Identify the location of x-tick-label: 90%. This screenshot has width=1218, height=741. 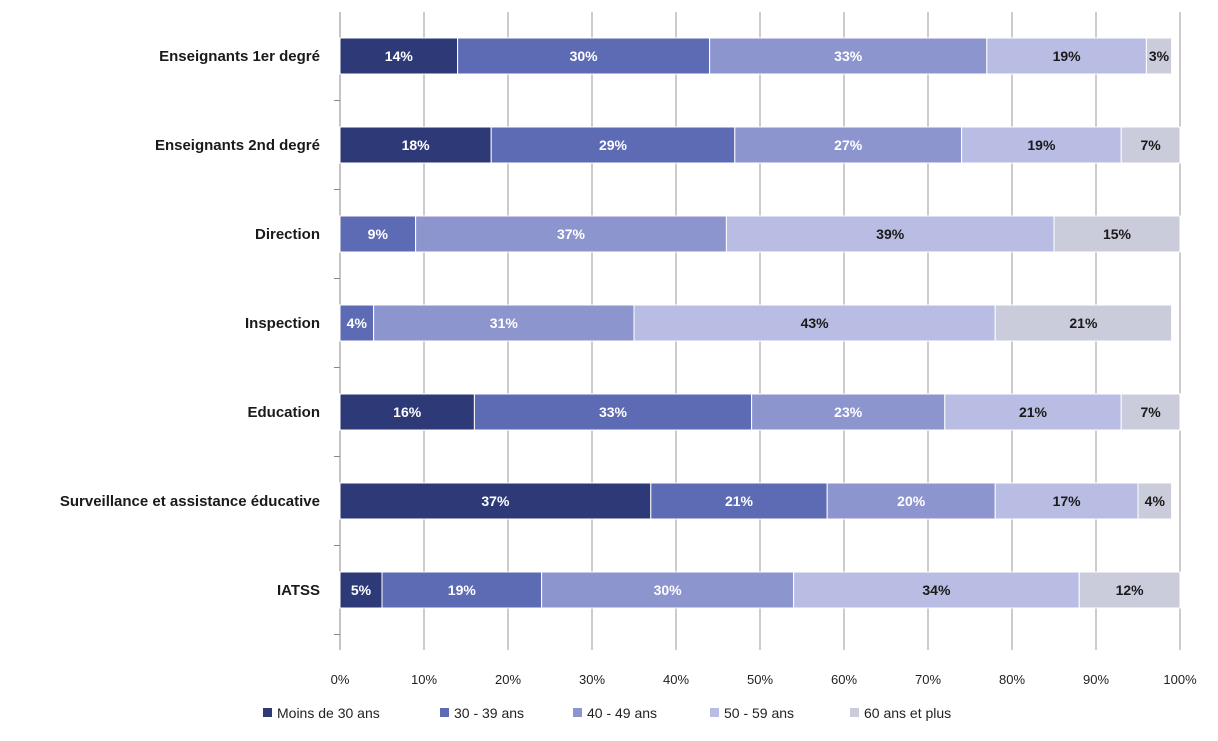
(1096, 679).